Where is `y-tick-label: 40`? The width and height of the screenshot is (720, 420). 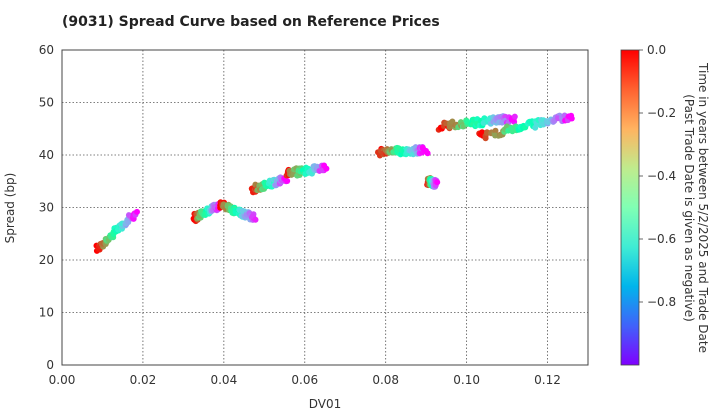
y-tick-label: 40 is located at coordinates (46, 155).